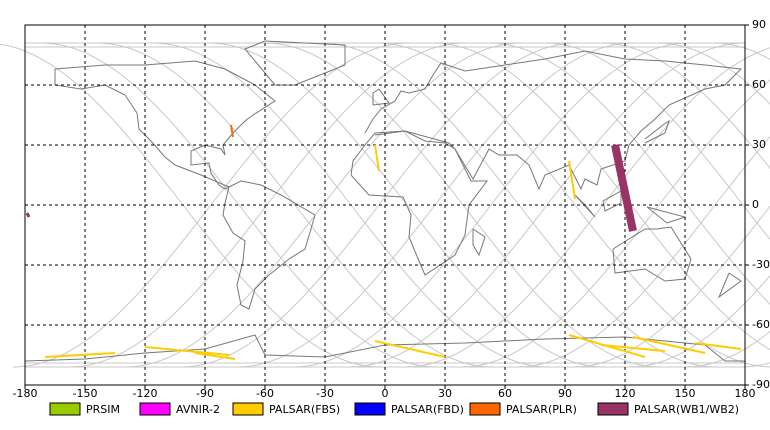  What do you see at coordinates (325, 393) in the screenshot?
I see `x-tick-label: -30` at bounding box center [325, 393].